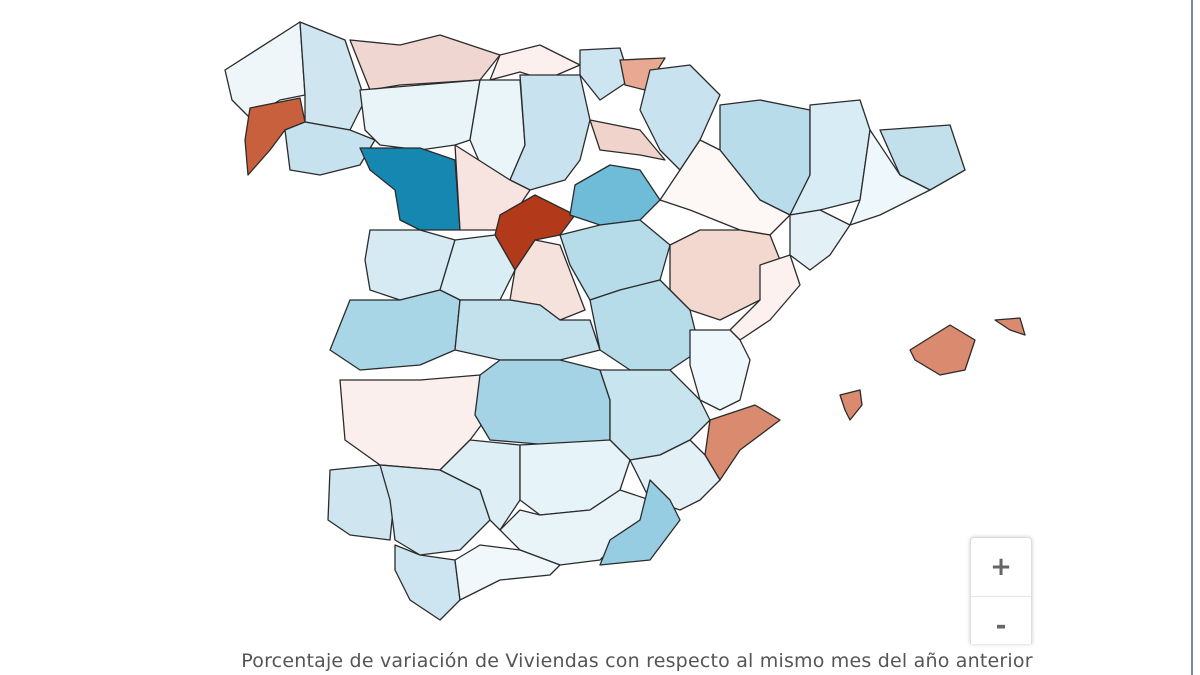 Image resolution: width=1200 pixels, height=675 pixels. What do you see at coordinates (1001, 567) in the screenshot?
I see `zoom-in-button: +` at bounding box center [1001, 567].